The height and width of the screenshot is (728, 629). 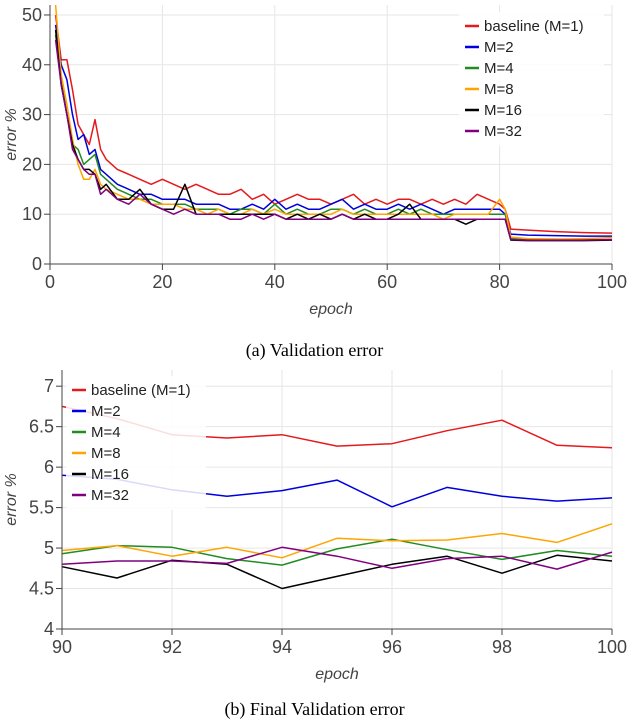 What do you see at coordinates (314, 709) in the screenshot?
I see `caption-final-validation-error: (b) Final Validation error` at bounding box center [314, 709].